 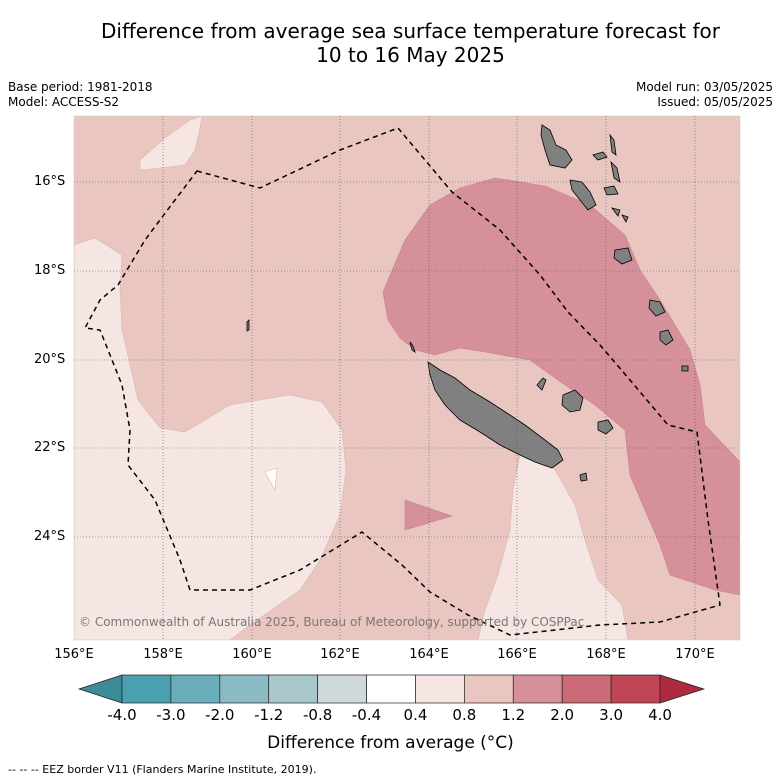 I want to click on vanuatu-ambae, so click(x=600, y=156).